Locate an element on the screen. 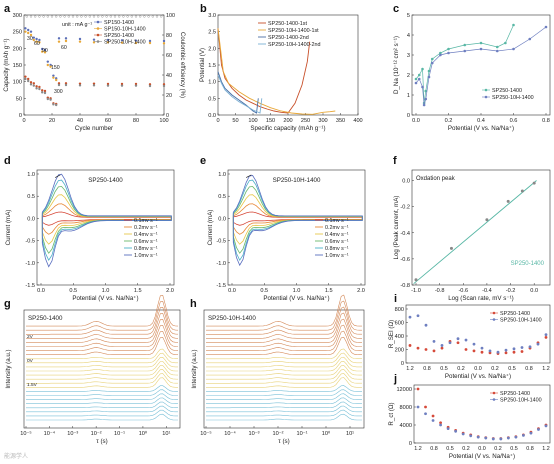 The width and height of the screenshot is (554, 464). x-tick-label: 1.2 is located at coordinates (418, 449).